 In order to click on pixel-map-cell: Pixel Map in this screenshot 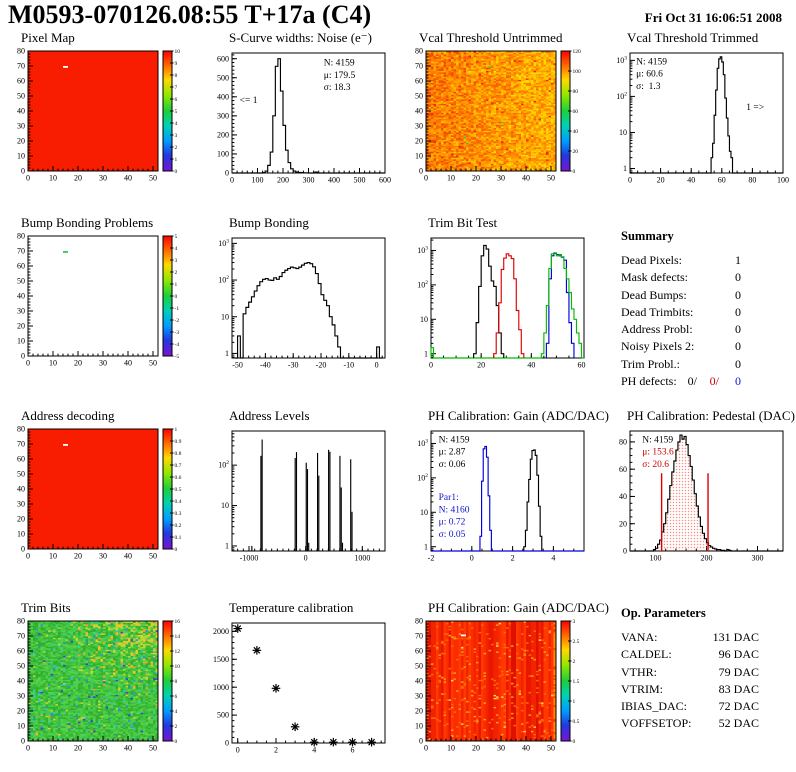, I will do `click(99, 117)`.